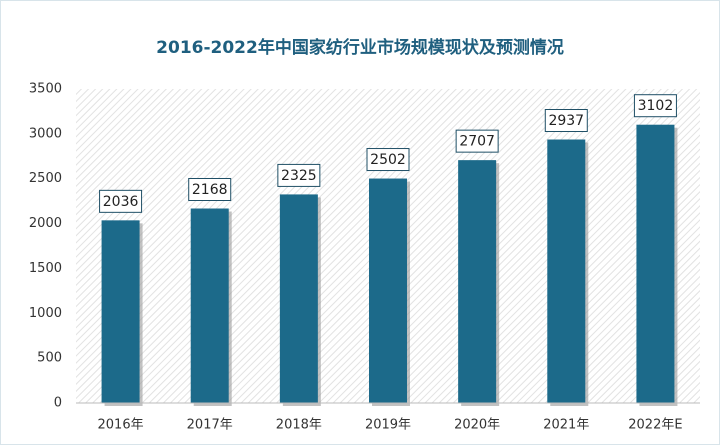  What do you see at coordinates (45, 223) in the screenshot?
I see `y-tick-label: 2000` at bounding box center [45, 223].